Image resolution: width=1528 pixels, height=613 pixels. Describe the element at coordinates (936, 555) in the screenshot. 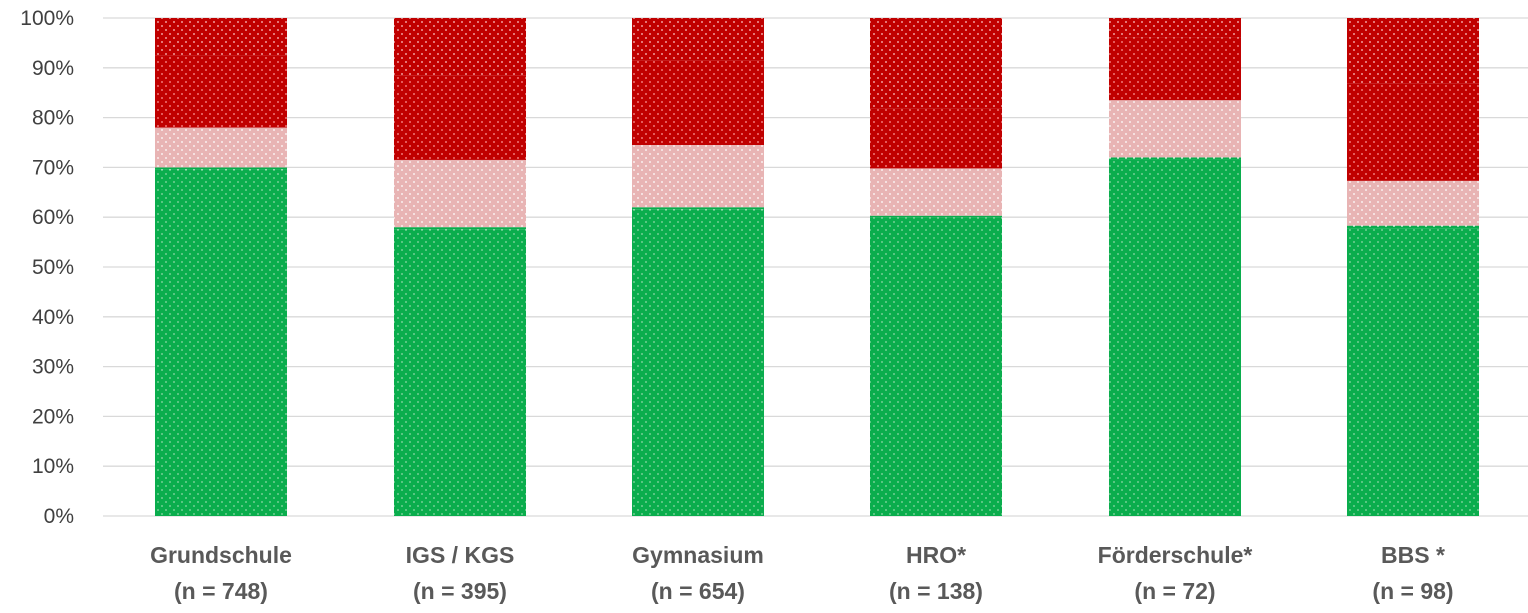

I see `x-category-label: HRO*` at that location.